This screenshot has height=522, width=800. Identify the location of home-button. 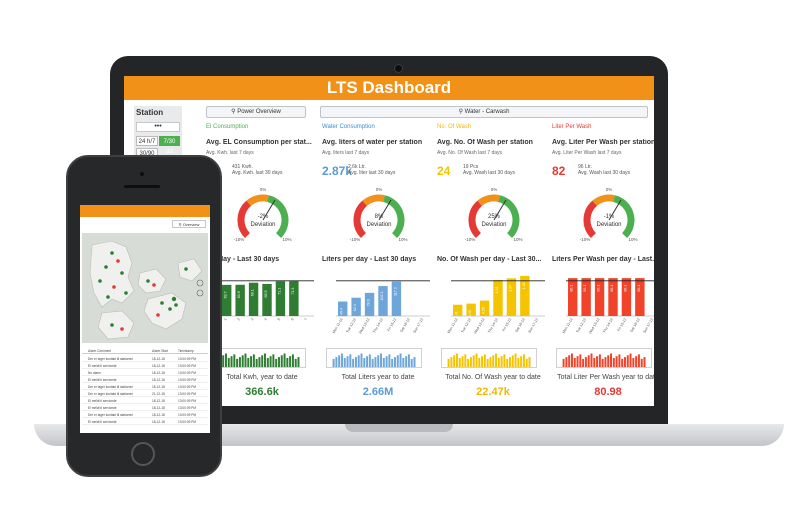
(143, 454).